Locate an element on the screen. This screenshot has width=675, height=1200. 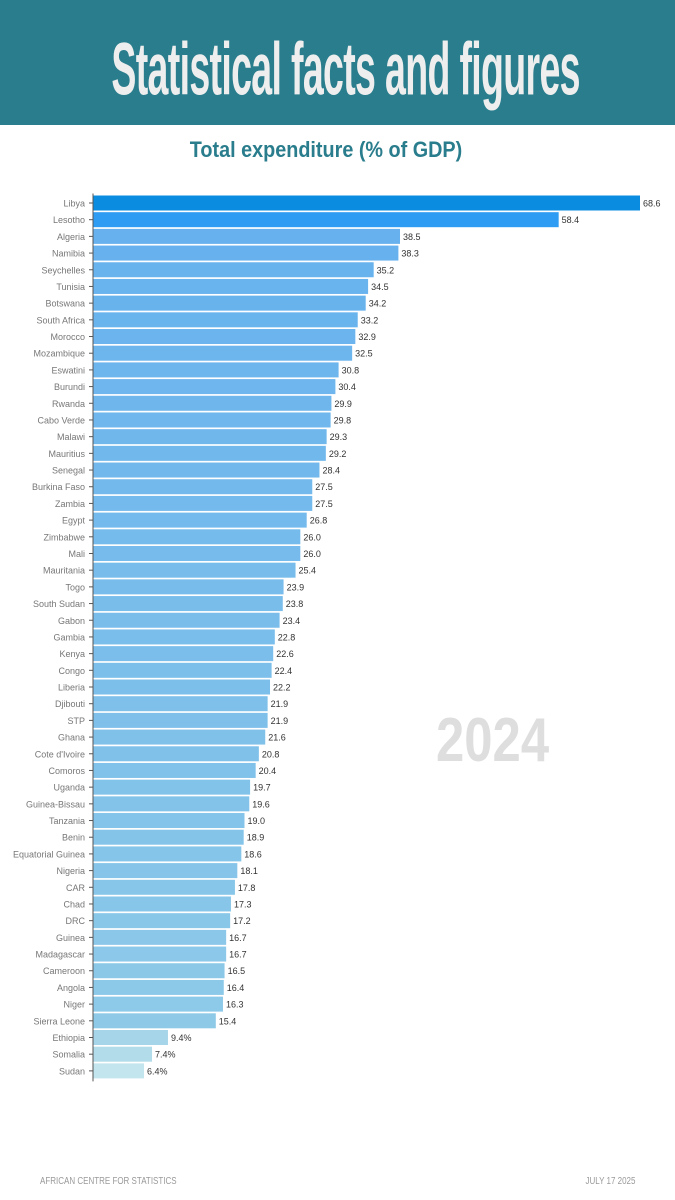
category-label: Sierra Leone is located at coordinates (59, 1021).